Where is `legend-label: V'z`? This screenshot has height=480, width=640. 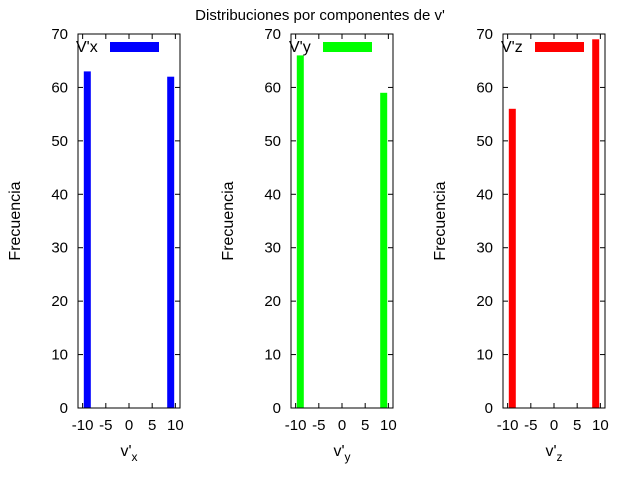
legend-label: V'z is located at coordinates (512, 47).